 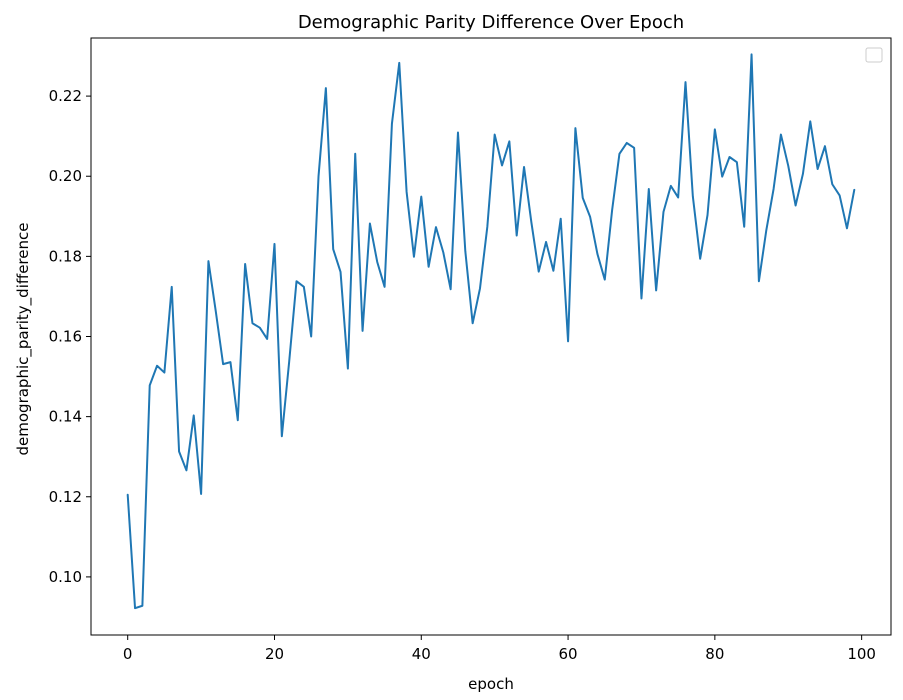 I want to click on chart-title: Demographic Parity Difference Over Epoch, so click(x=491, y=22).